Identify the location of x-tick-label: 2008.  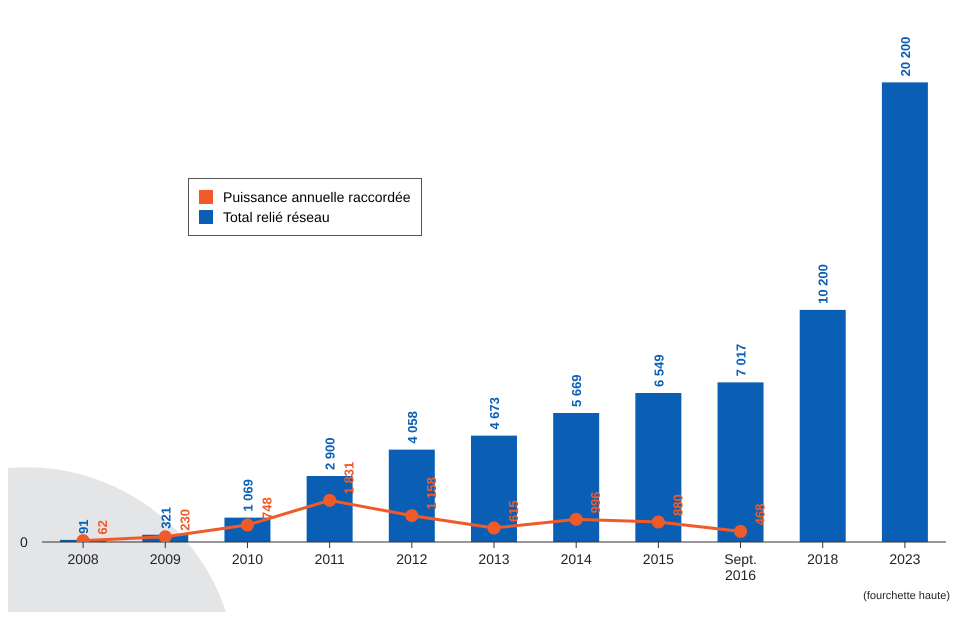
(83, 559).